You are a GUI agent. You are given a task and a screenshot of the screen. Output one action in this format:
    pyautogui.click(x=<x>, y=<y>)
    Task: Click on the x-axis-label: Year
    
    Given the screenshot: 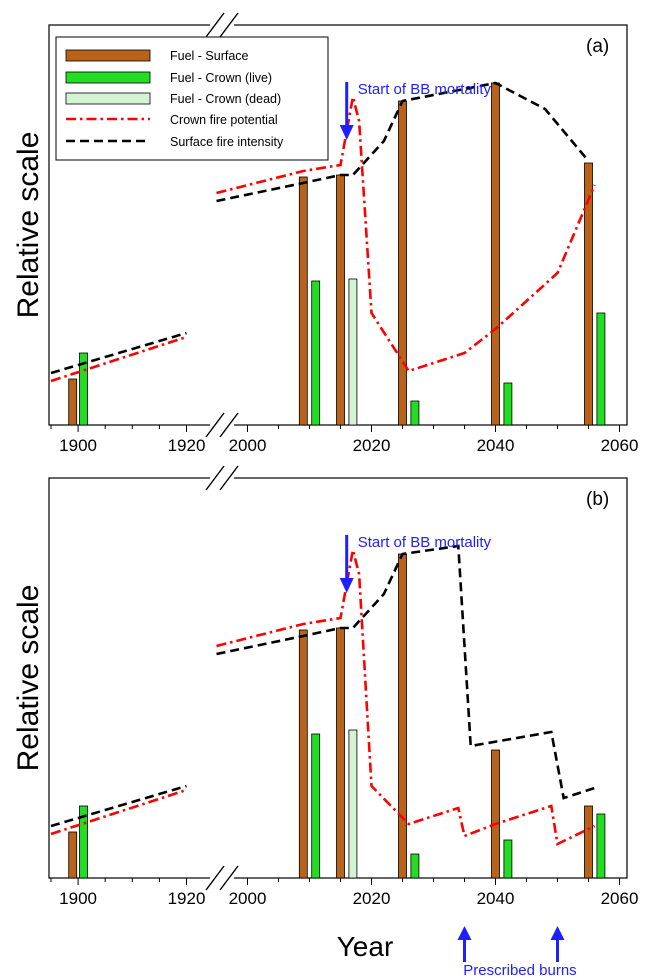 What is the action you would take?
    pyautogui.click(x=365, y=946)
    